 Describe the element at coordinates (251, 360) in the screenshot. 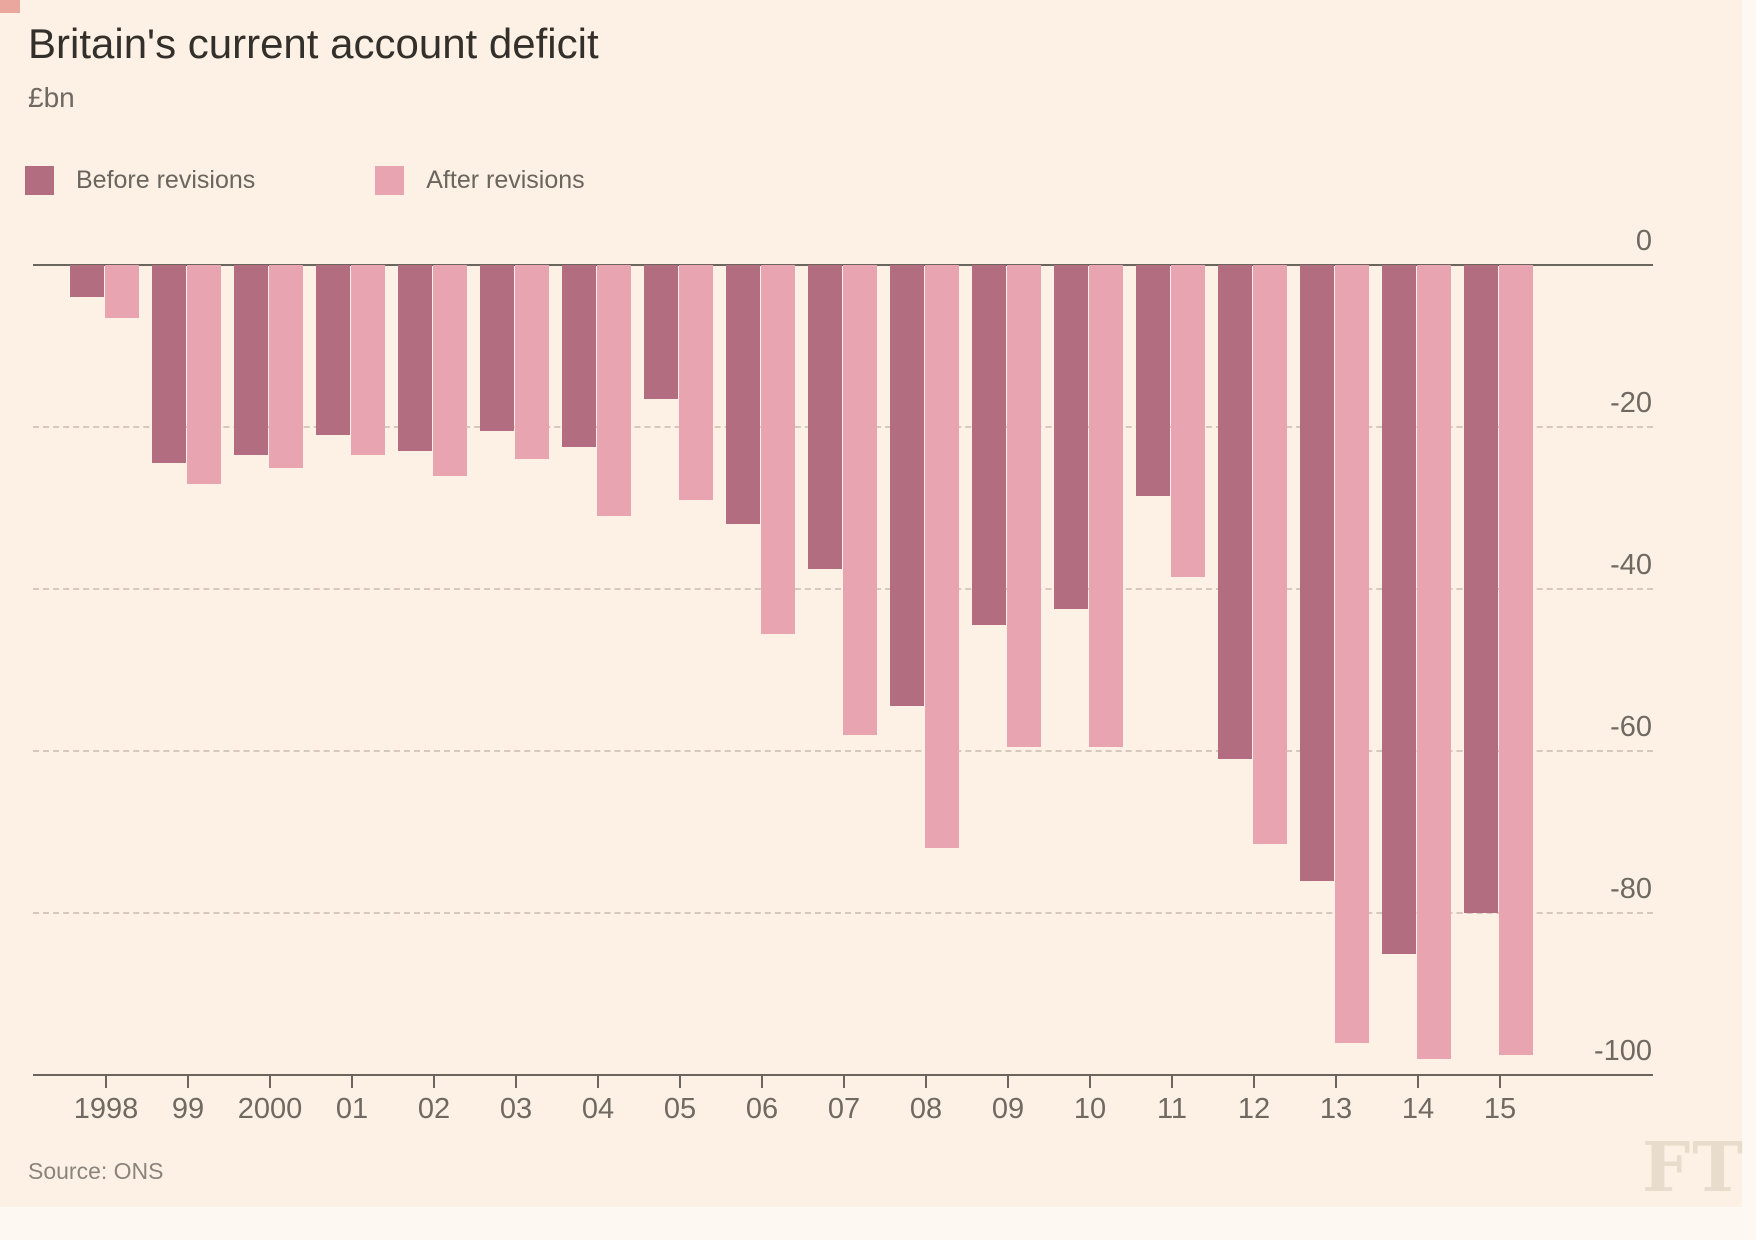

I see `bar-before-2000` at that location.